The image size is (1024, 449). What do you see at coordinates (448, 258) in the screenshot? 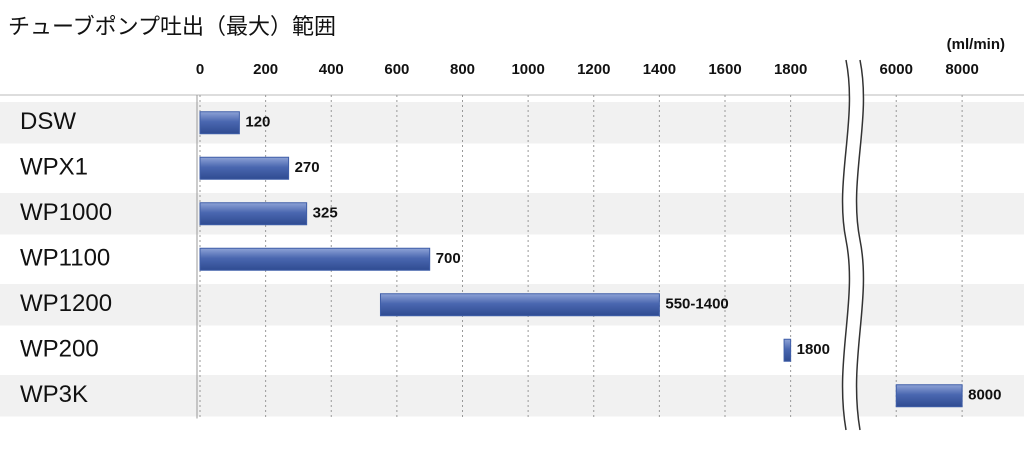
I see `value-label: 700` at bounding box center [448, 258].